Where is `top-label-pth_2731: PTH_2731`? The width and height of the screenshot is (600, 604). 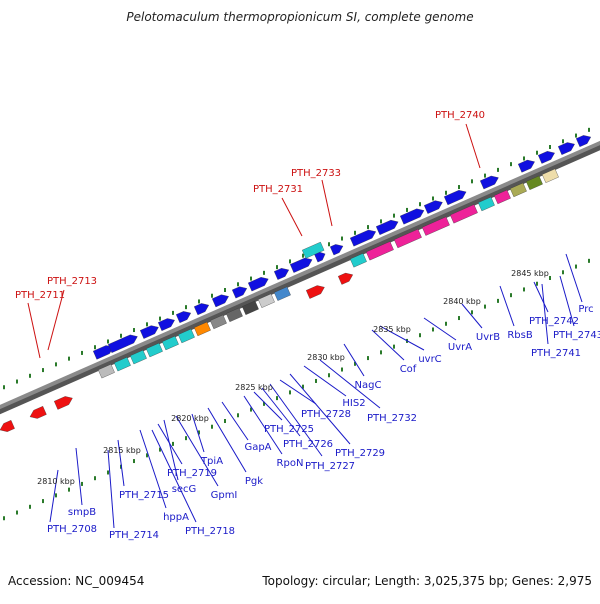
top-label-pth_2731: PTH_2731 is located at coordinates (278, 189).